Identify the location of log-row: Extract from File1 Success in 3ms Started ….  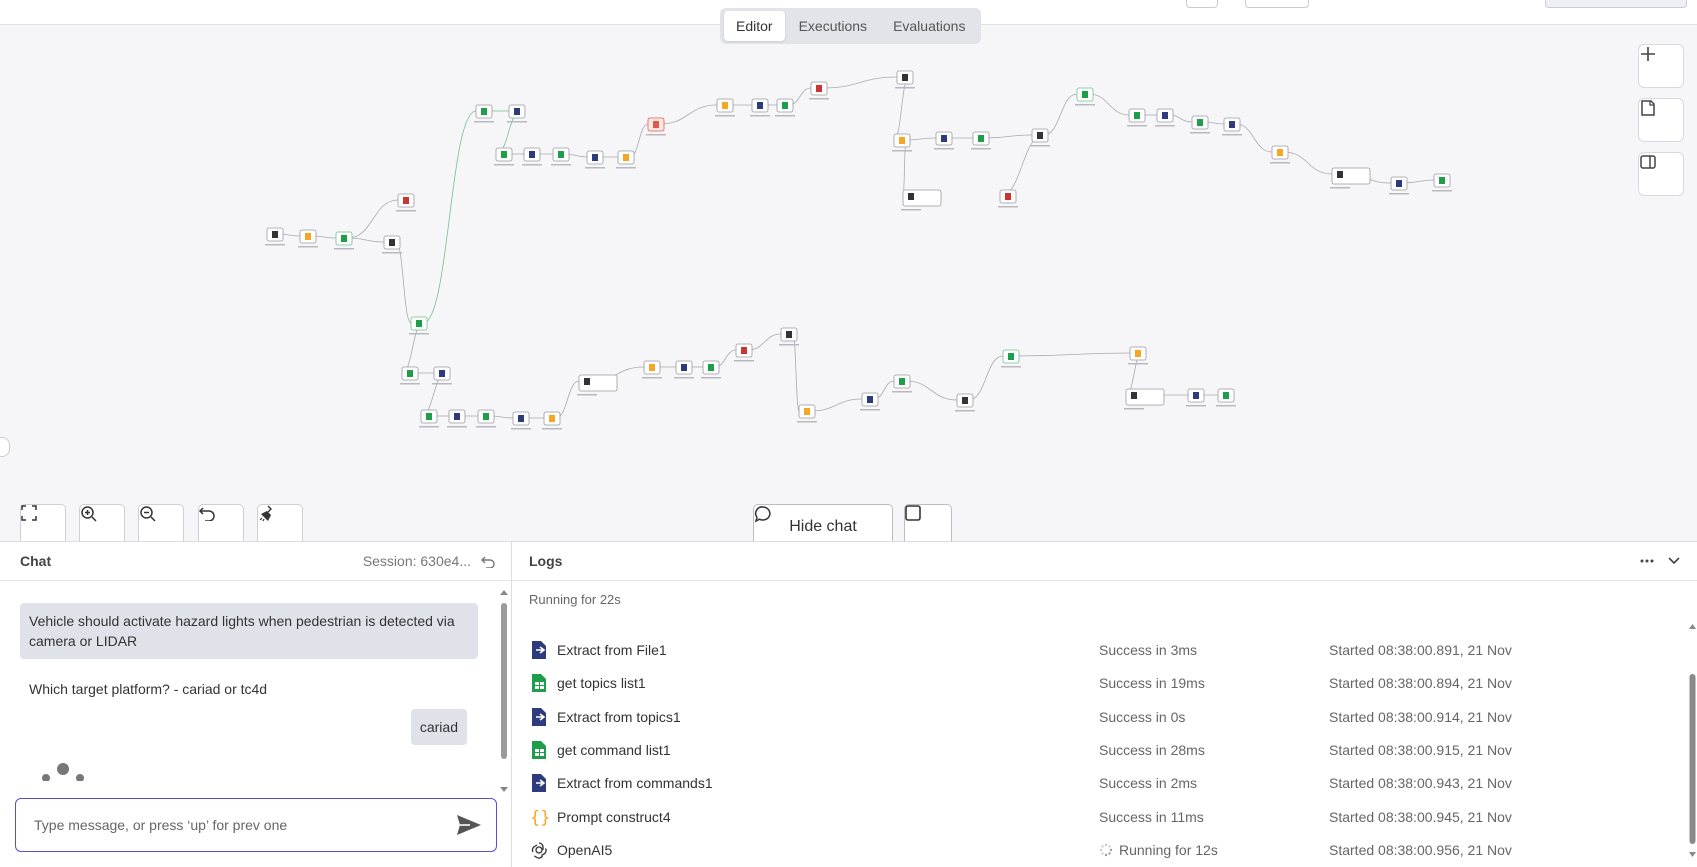
(1104, 650).